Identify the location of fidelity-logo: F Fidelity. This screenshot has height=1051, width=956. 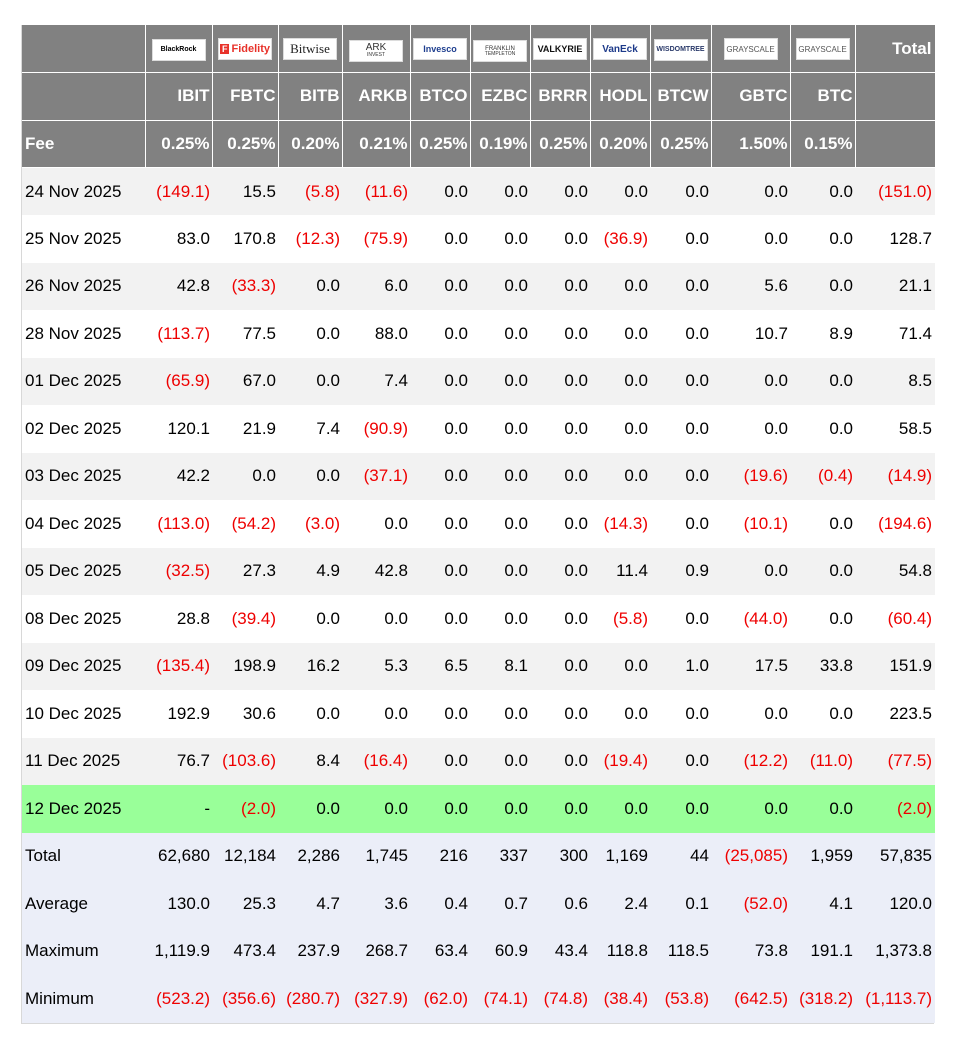
(245, 49).